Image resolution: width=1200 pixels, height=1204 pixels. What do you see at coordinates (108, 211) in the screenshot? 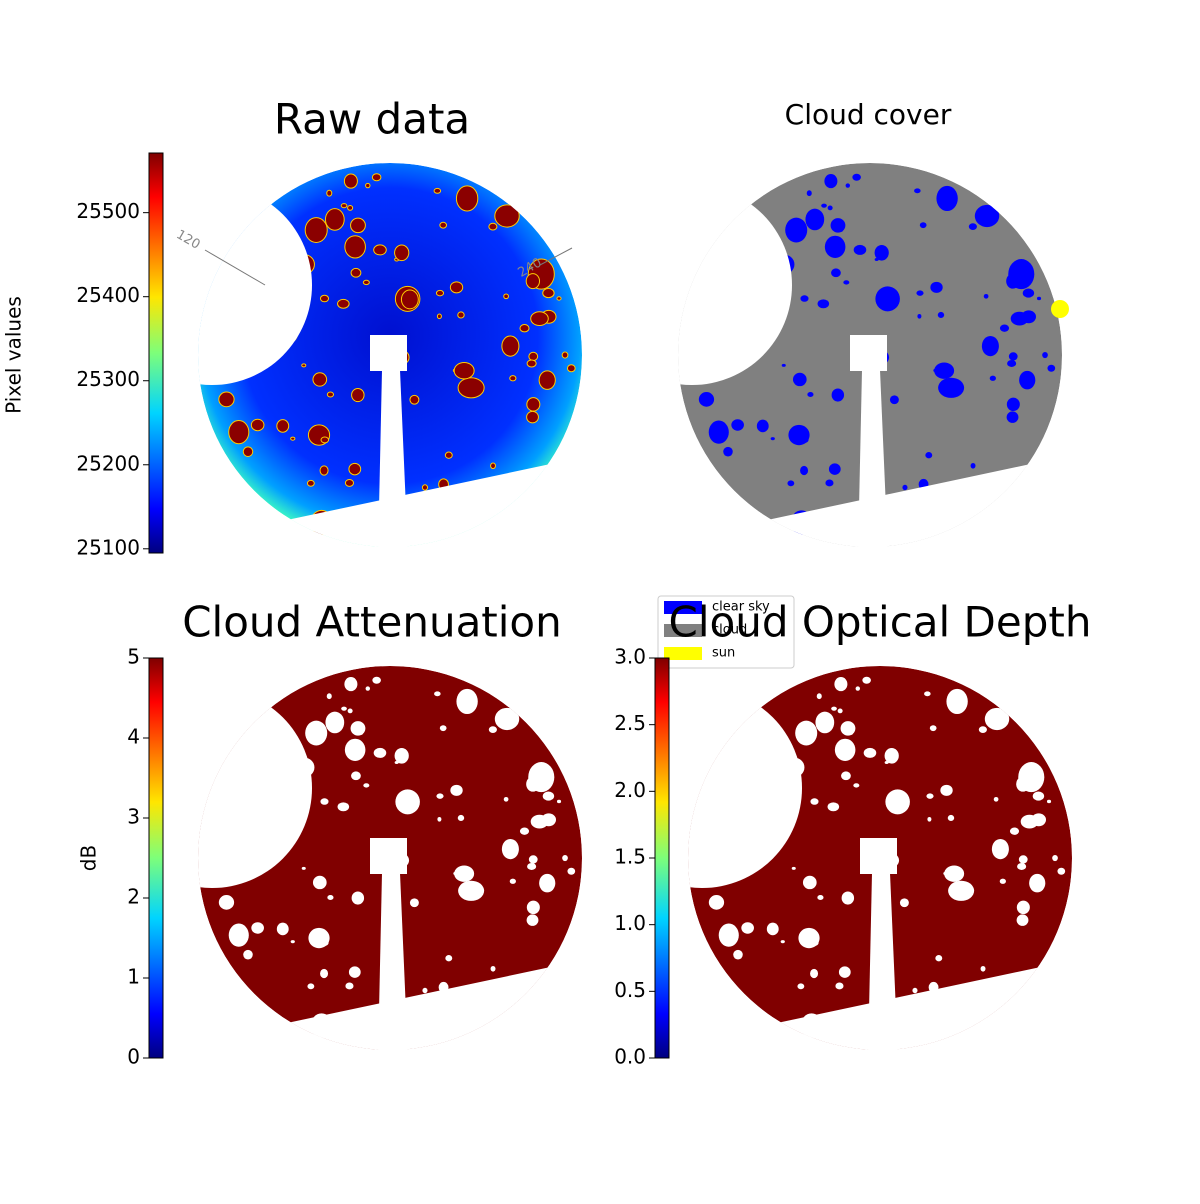
I see `tick-label: 25500` at bounding box center [108, 211].